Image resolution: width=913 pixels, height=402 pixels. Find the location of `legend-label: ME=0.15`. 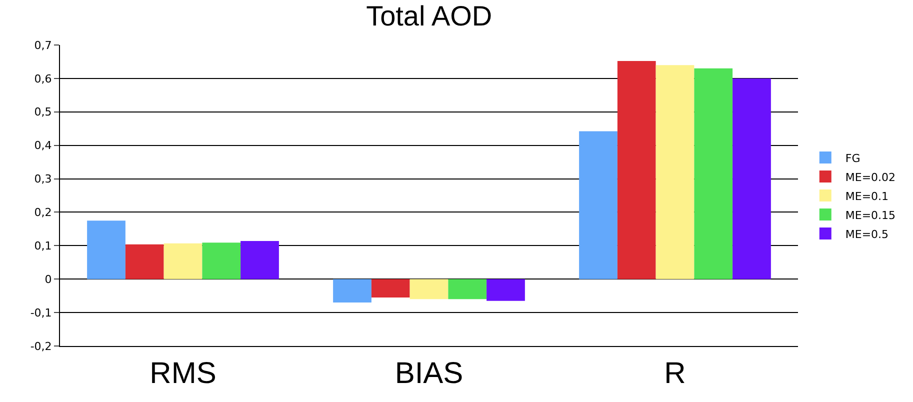

legend-label: ME=0.15 is located at coordinates (870, 215).